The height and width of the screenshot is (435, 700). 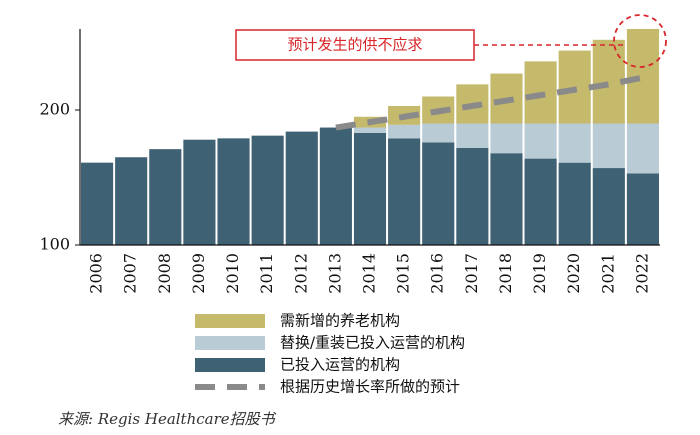 What do you see at coordinates (489, 102) in the screenshot?
I see `forecast-line` at bounding box center [489, 102].